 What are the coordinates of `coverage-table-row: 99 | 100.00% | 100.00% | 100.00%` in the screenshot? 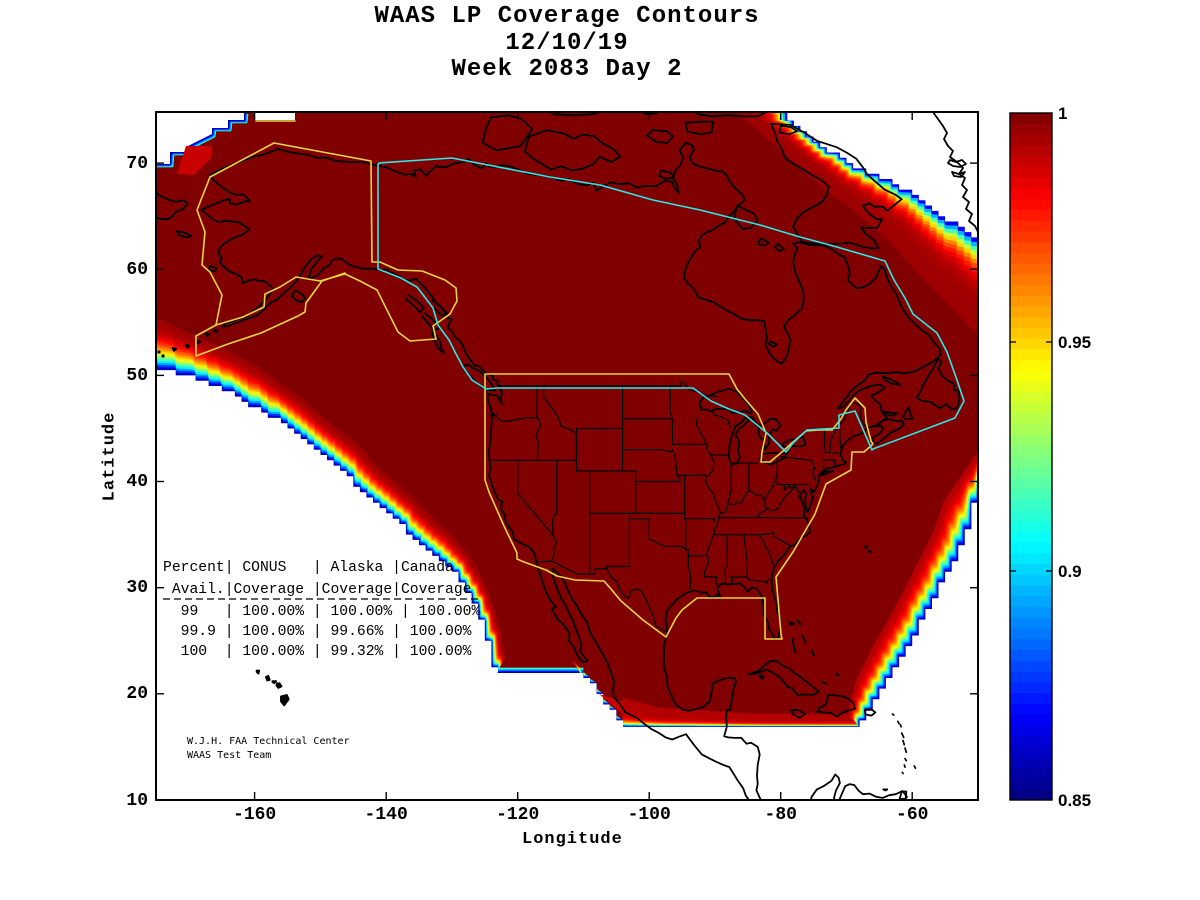 It's located at (322, 612).